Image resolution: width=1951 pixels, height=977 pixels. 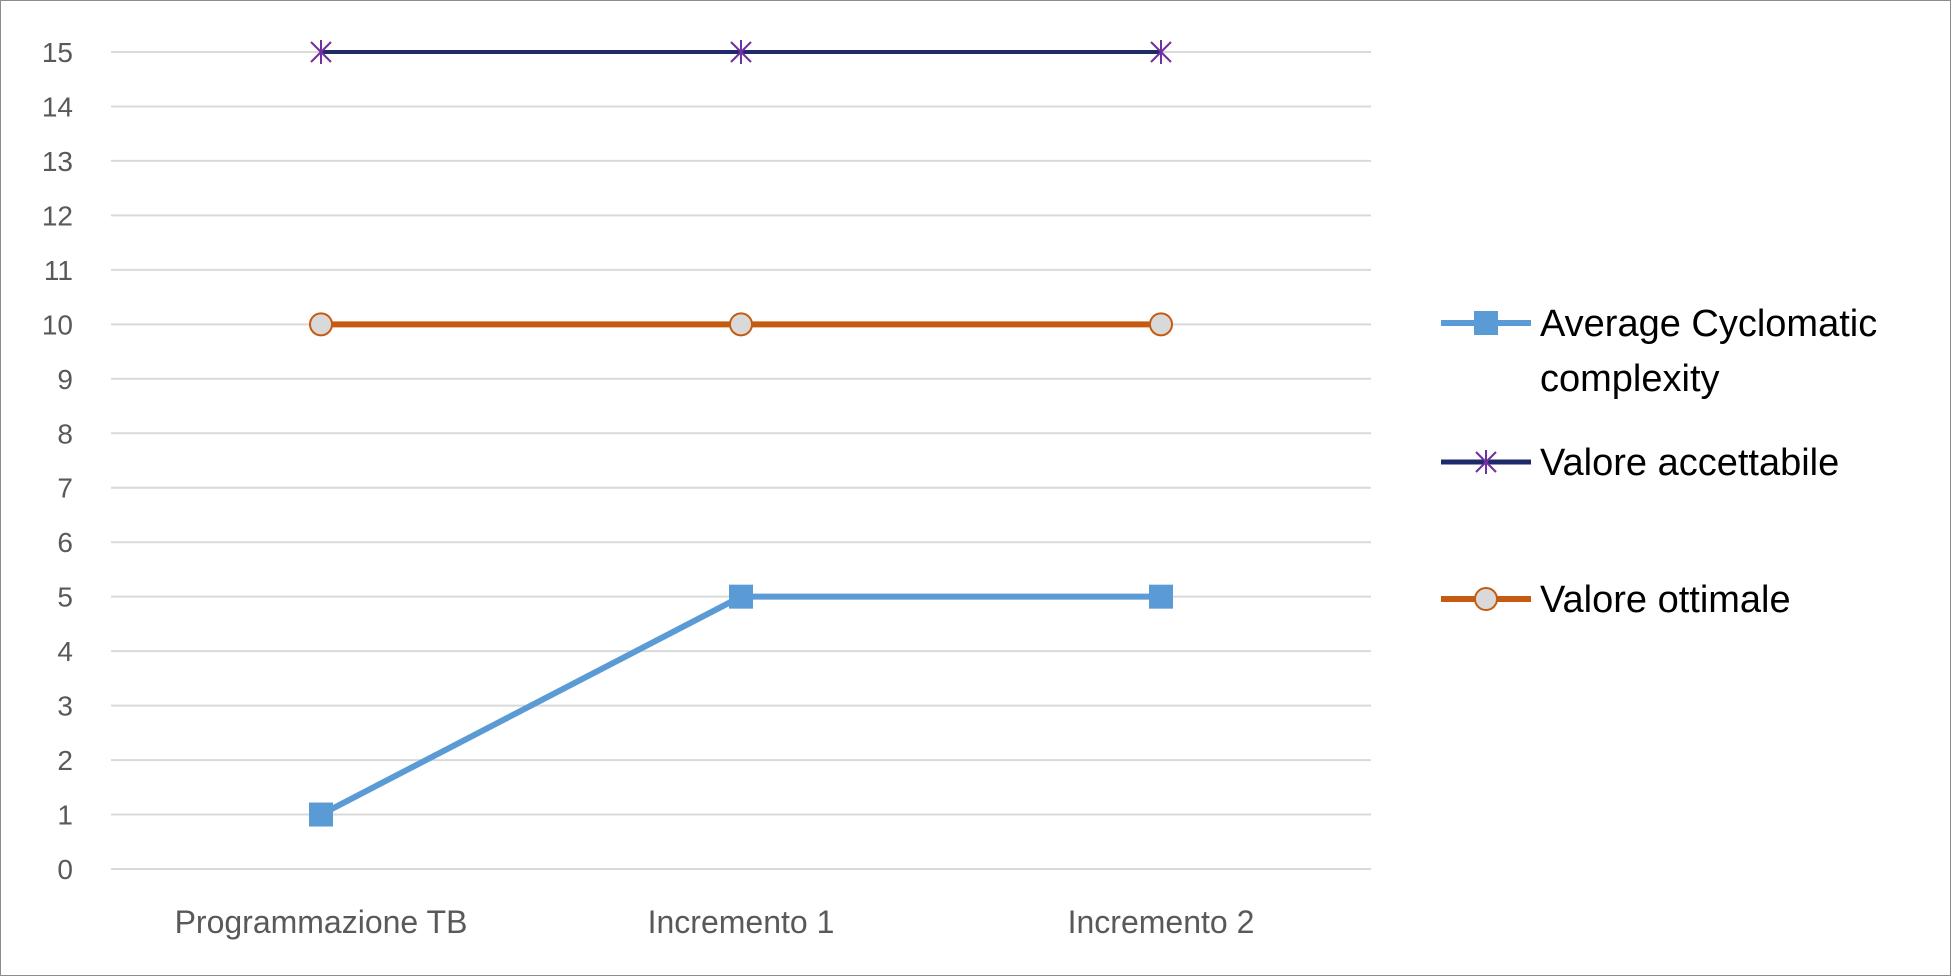 I want to click on y-tick-label: 15, so click(x=57, y=52).